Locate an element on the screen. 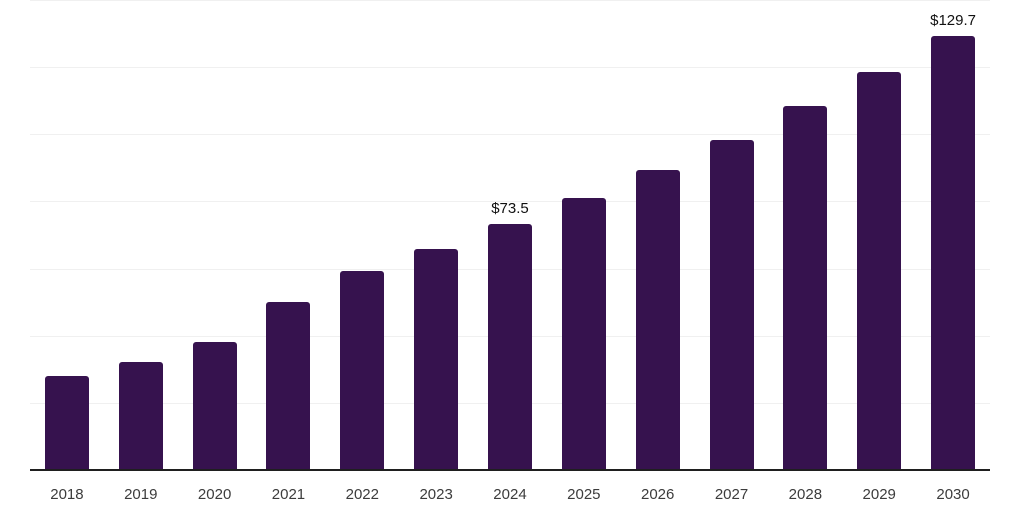 The width and height of the screenshot is (1024, 512). bar-slot-2028 is located at coordinates (805, 236).